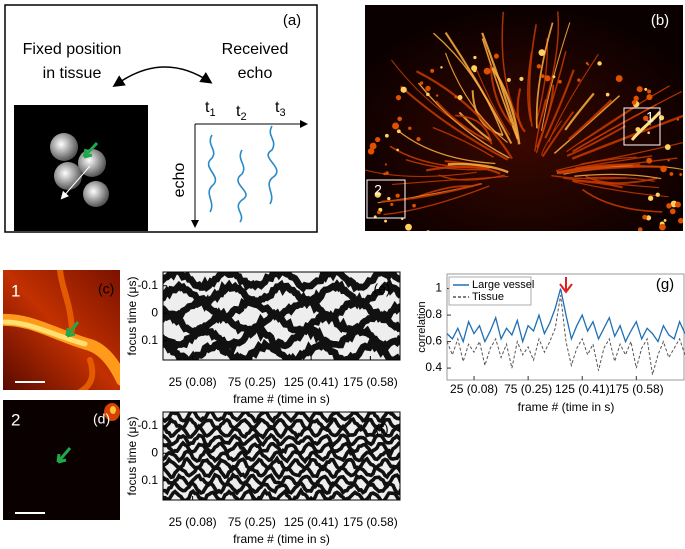  I want to click on plot-frame, so click(281, 316).